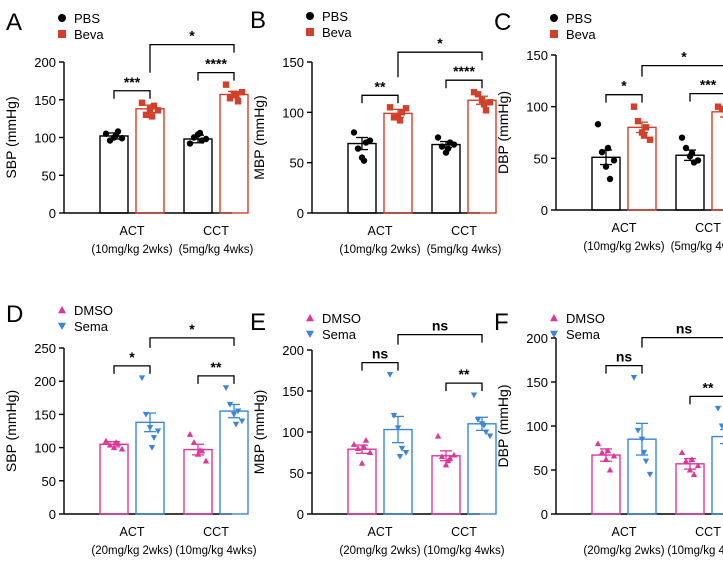 The width and height of the screenshot is (723, 564). Describe the element at coordinates (310, 318) in the screenshot. I see `legend-marker-dmso` at that location.